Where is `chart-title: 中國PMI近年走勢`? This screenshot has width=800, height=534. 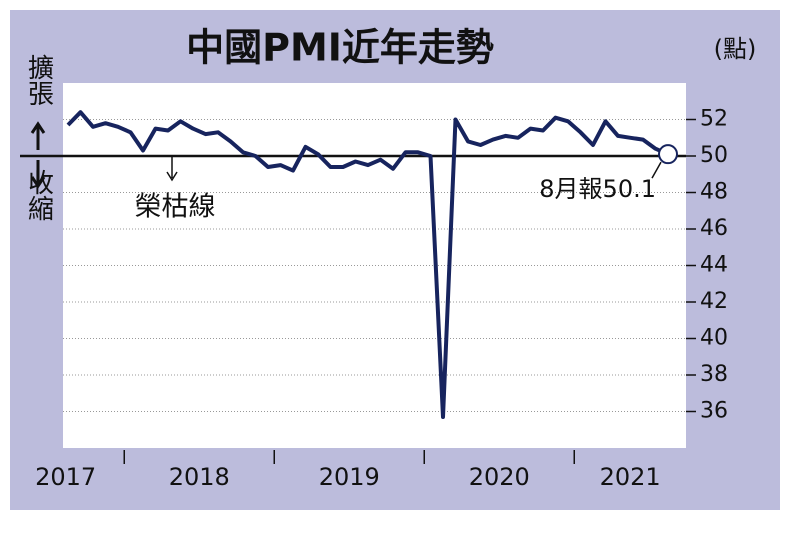
chart-title: 中國PMI近年走勢 is located at coordinates (340, 48).